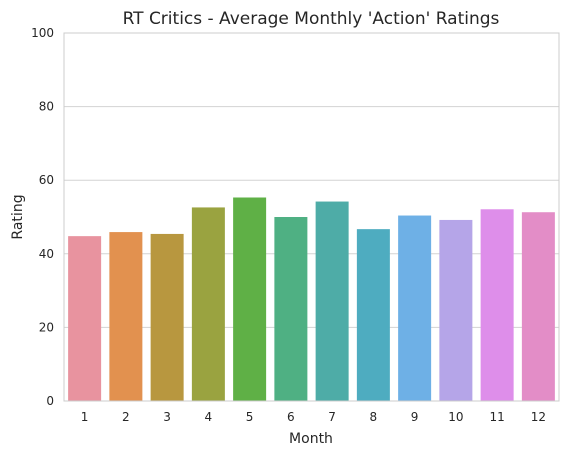 The width and height of the screenshot is (569, 456). Describe the element at coordinates (538, 417) in the screenshot. I see `x-tick-label: 12` at that location.